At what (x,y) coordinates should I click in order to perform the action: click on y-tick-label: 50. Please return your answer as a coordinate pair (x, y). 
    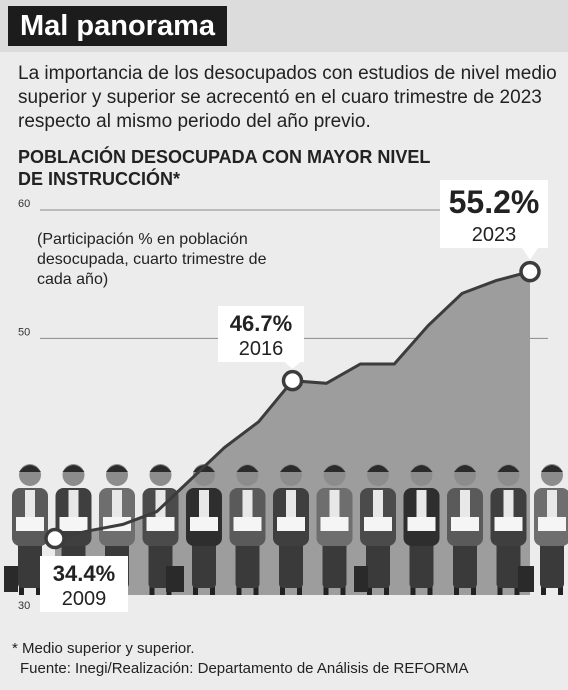
    Looking at the image, I should click on (24, 332).